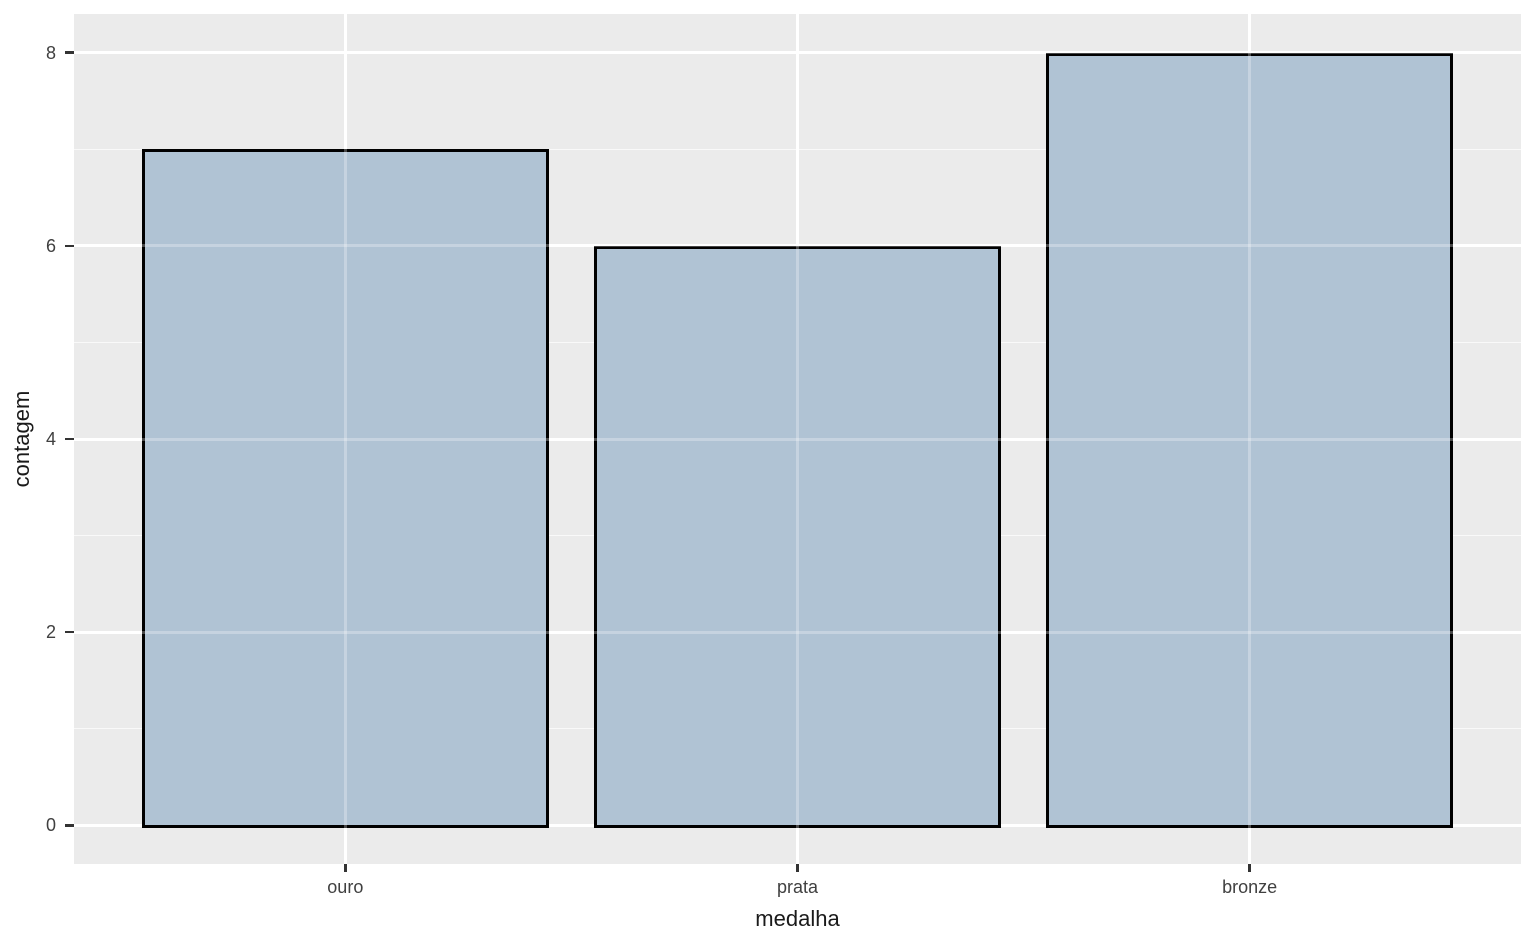  Describe the element at coordinates (1250, 887) in the screenshot. I see `x-tick-label-bronze: bronze` at that location.